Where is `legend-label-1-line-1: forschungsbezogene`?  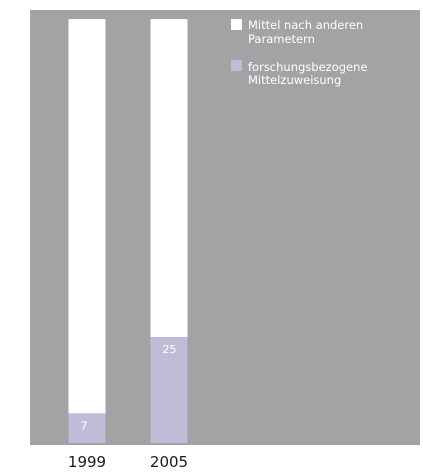 legend-label-1-line-1: forschungsbezogene is located at coordinates (307, 67).